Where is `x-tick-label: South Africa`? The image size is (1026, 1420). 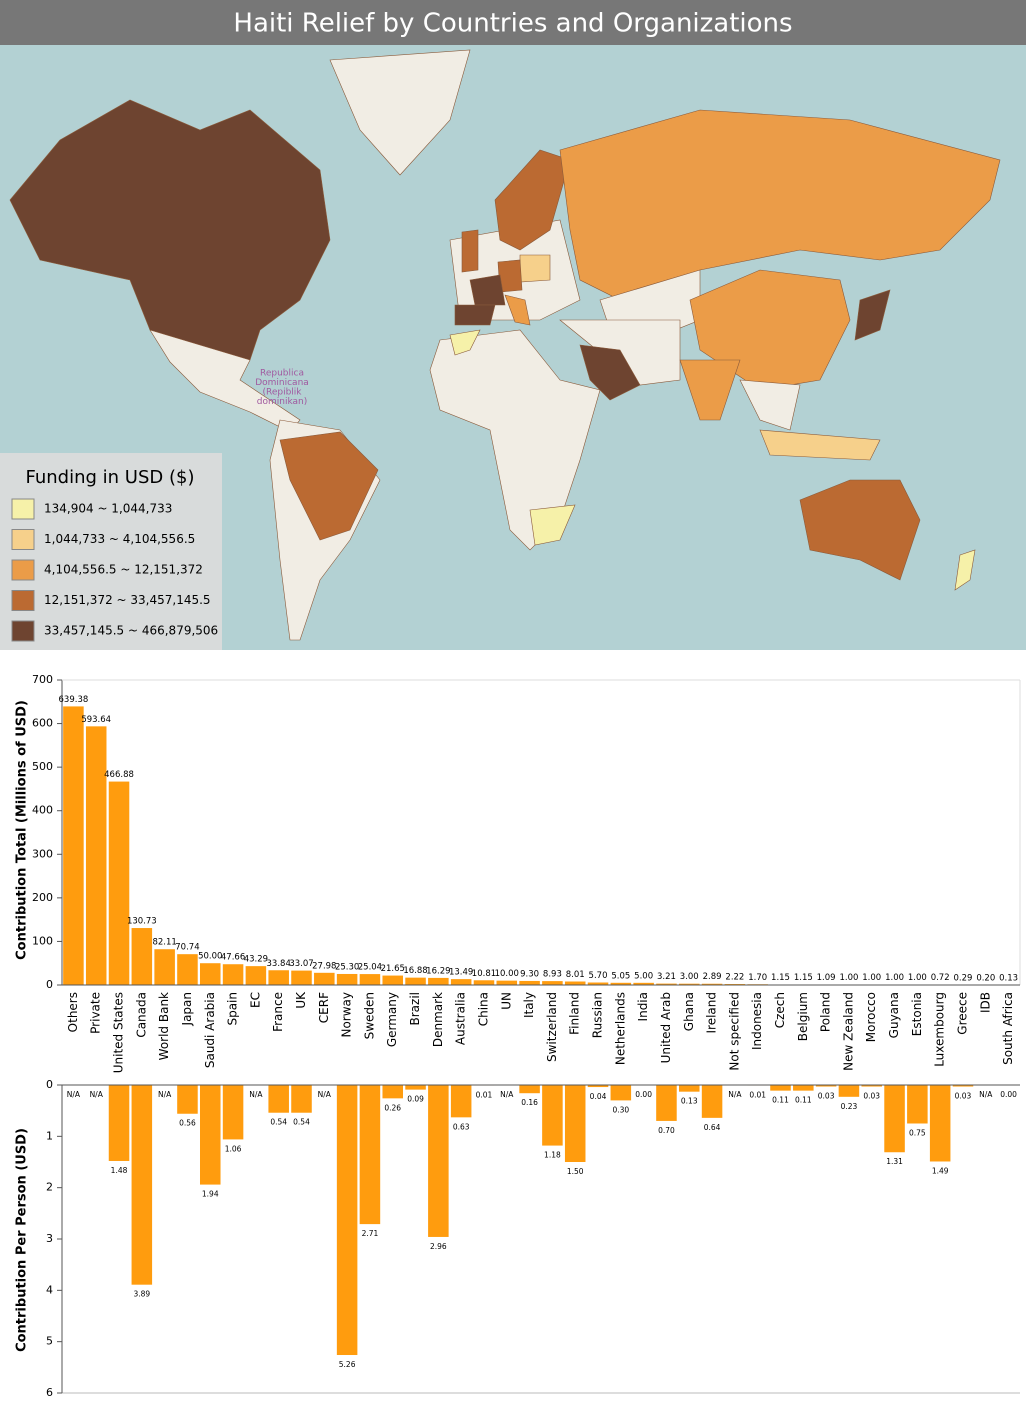
x-tick-label: South Africa is located at coordinates (1008, 1028).